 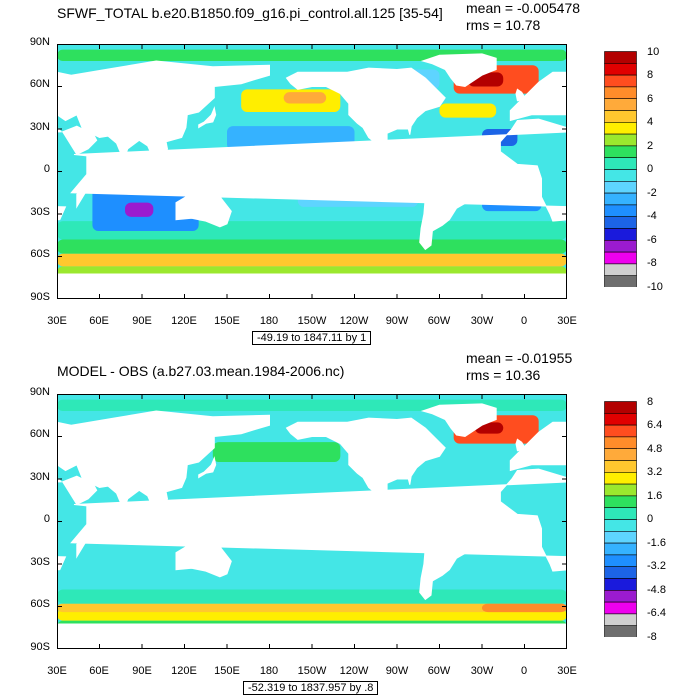 What do you see at coordinates (482, 671) in the screenshot?
I see `lon-label: 30W` at bounding box center [482, 671].